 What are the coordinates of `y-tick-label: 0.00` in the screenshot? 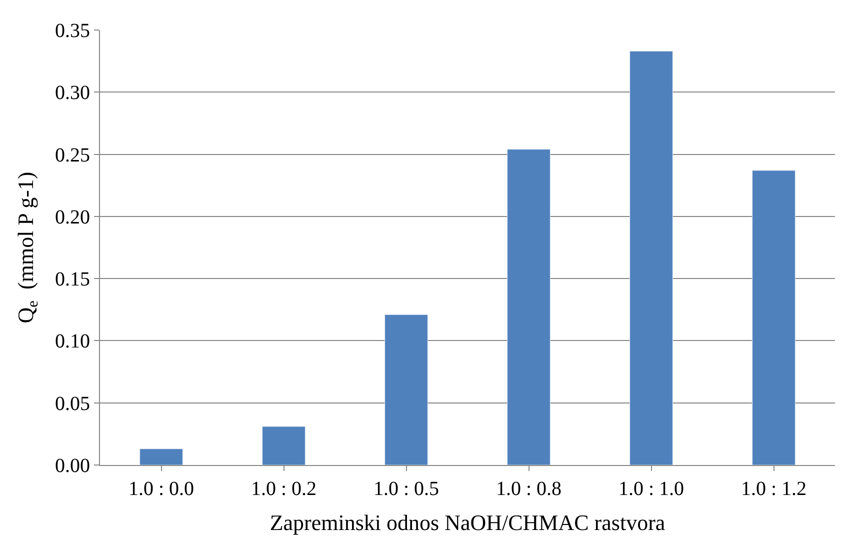 It's located at (72, 466).